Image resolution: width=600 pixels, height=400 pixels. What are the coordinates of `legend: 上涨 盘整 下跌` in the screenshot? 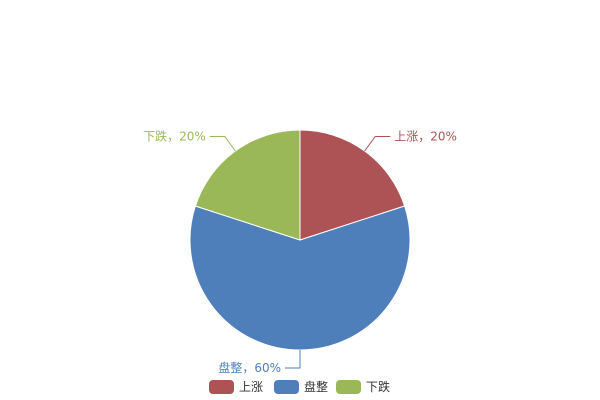 It's located at (299, 386).